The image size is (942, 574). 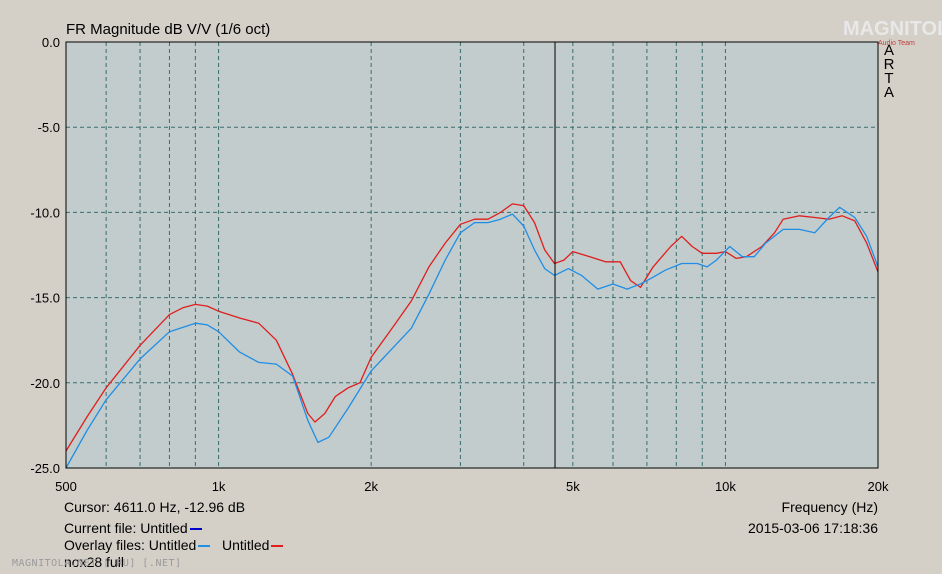 What do you see at coordinates (725, 486) in the screenshot?
I see `x-tick-label: 10k` at bounding box center [725, 486].